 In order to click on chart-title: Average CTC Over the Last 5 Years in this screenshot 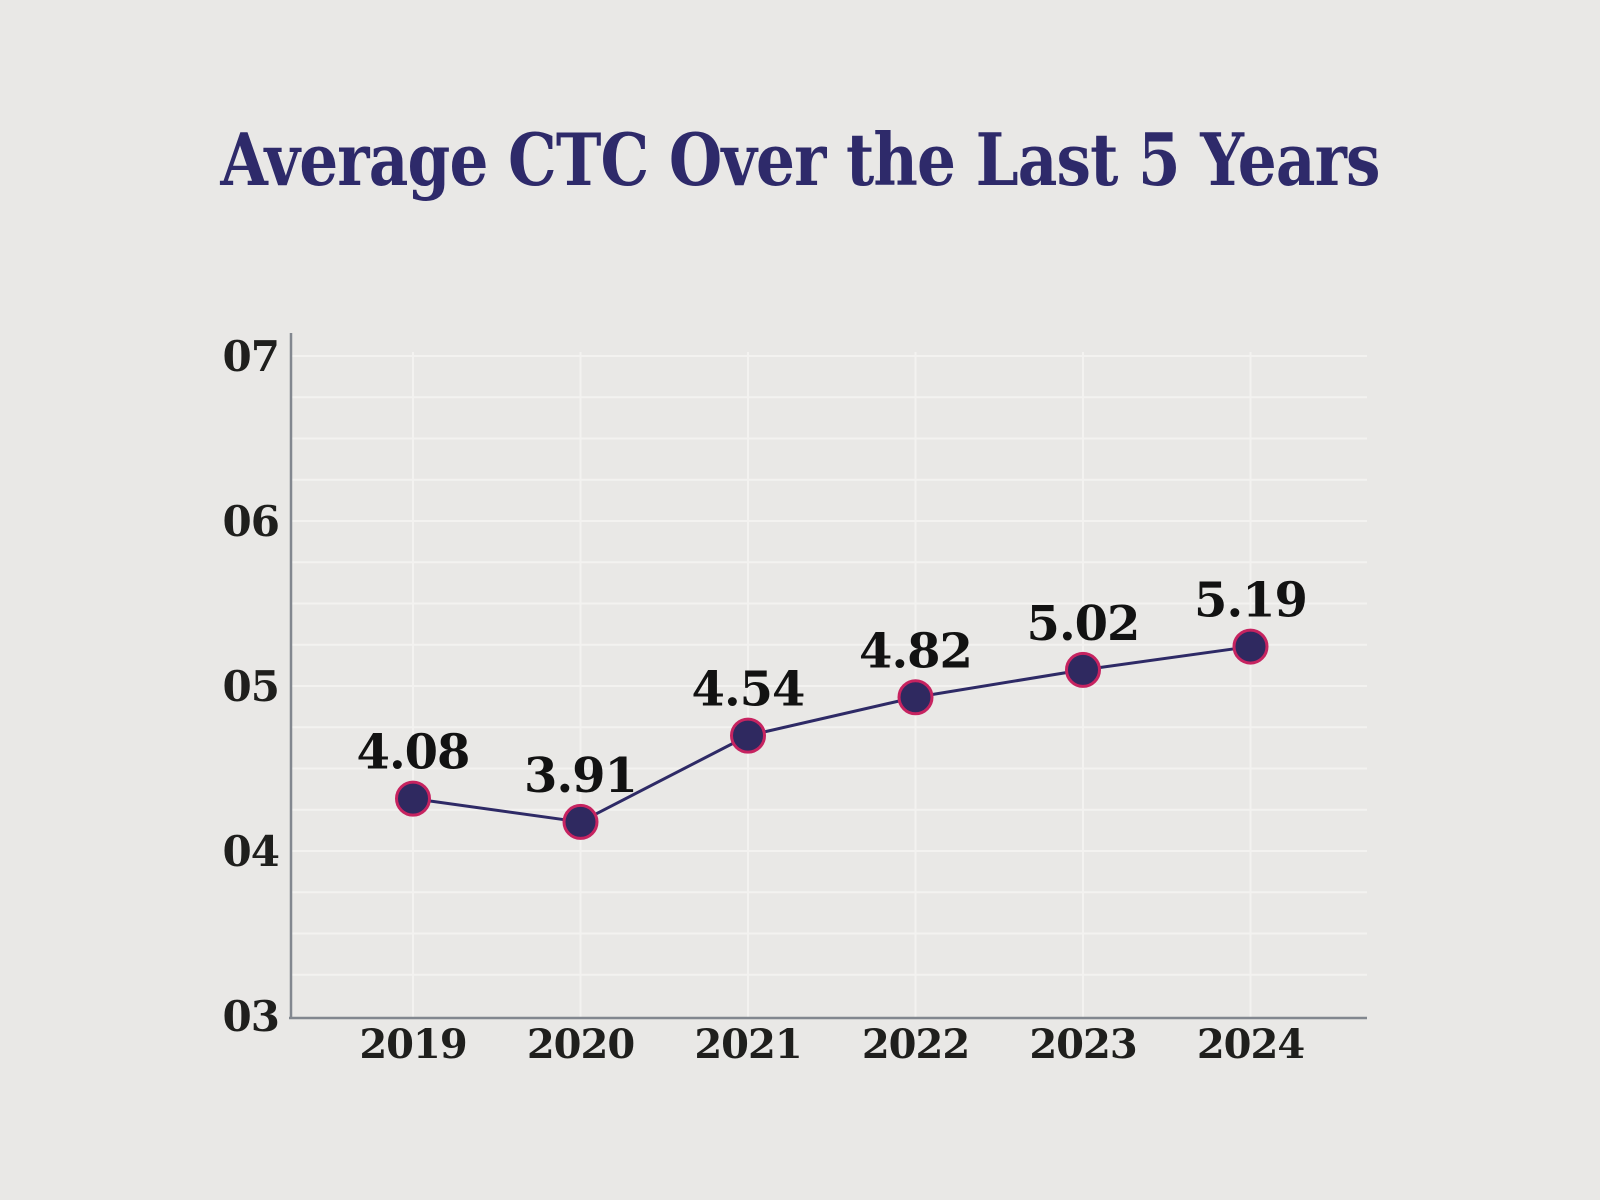, I will do `click(800, 159)`.